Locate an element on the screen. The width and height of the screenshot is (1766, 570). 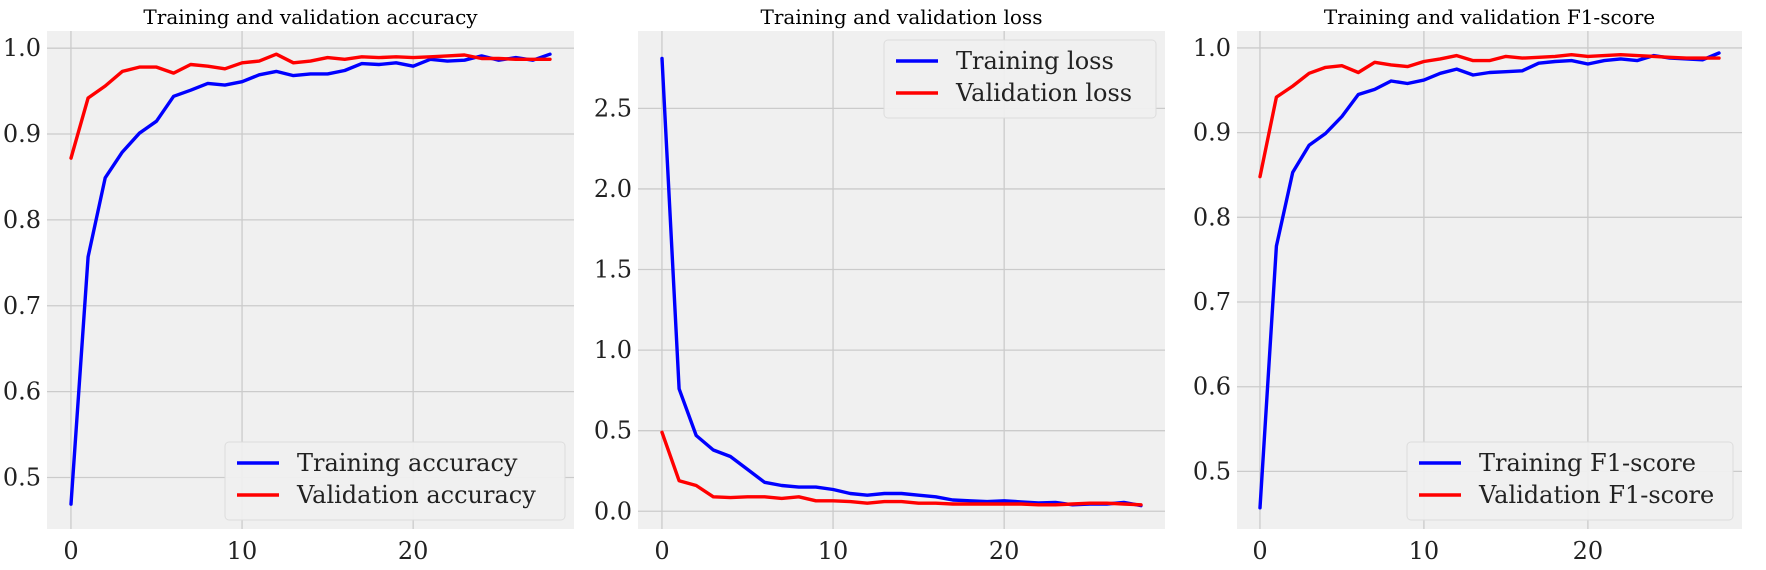
legend: Training F1-score Validation F1-score is located at coordinates (1570, 481).